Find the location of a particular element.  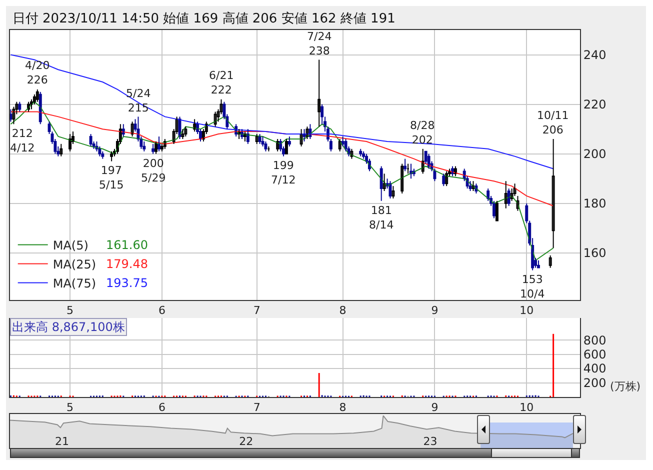

y-tick-label: 160 is located at coordinates (594, 253).